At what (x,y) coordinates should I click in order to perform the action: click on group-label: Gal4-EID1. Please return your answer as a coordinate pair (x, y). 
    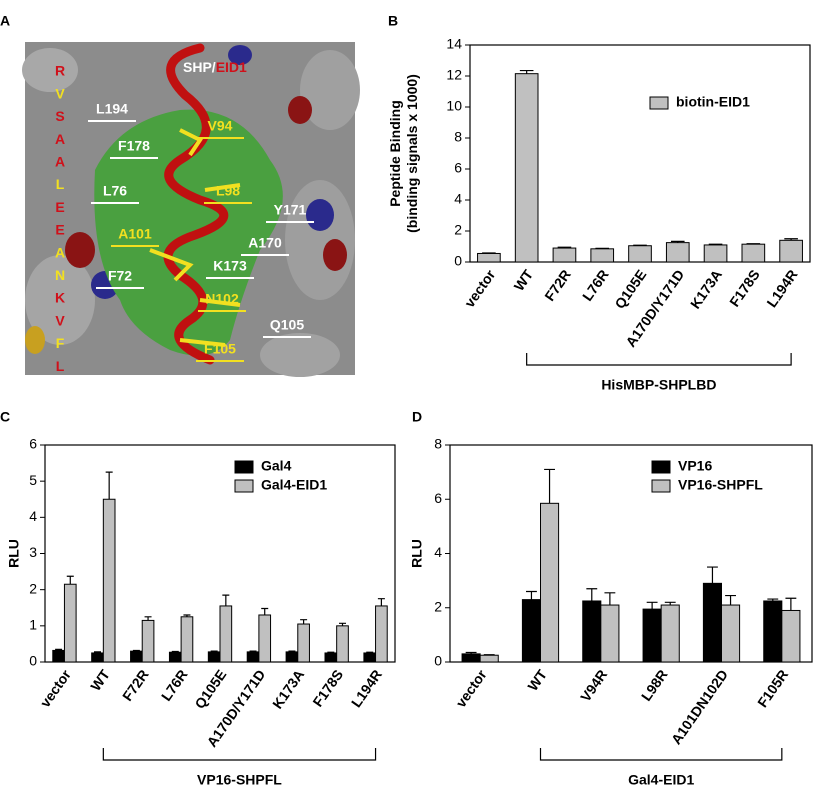
    Looking at the image, I should click on (661, 780).